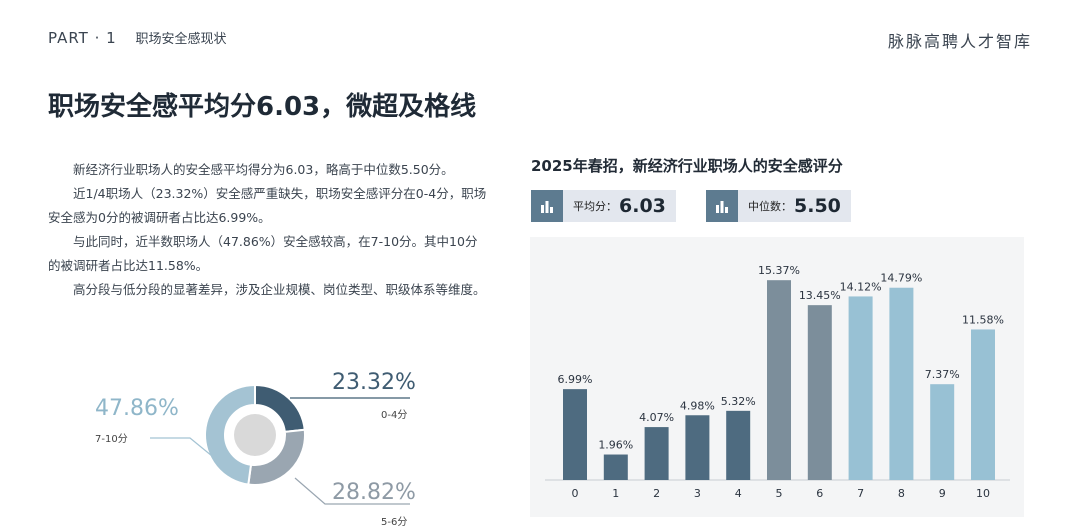 This screenshot has height=529, width=1076. Describe the element at coordinates (738, 401) in the screenshot. I see `value-label-4: 5.32%` at that location.